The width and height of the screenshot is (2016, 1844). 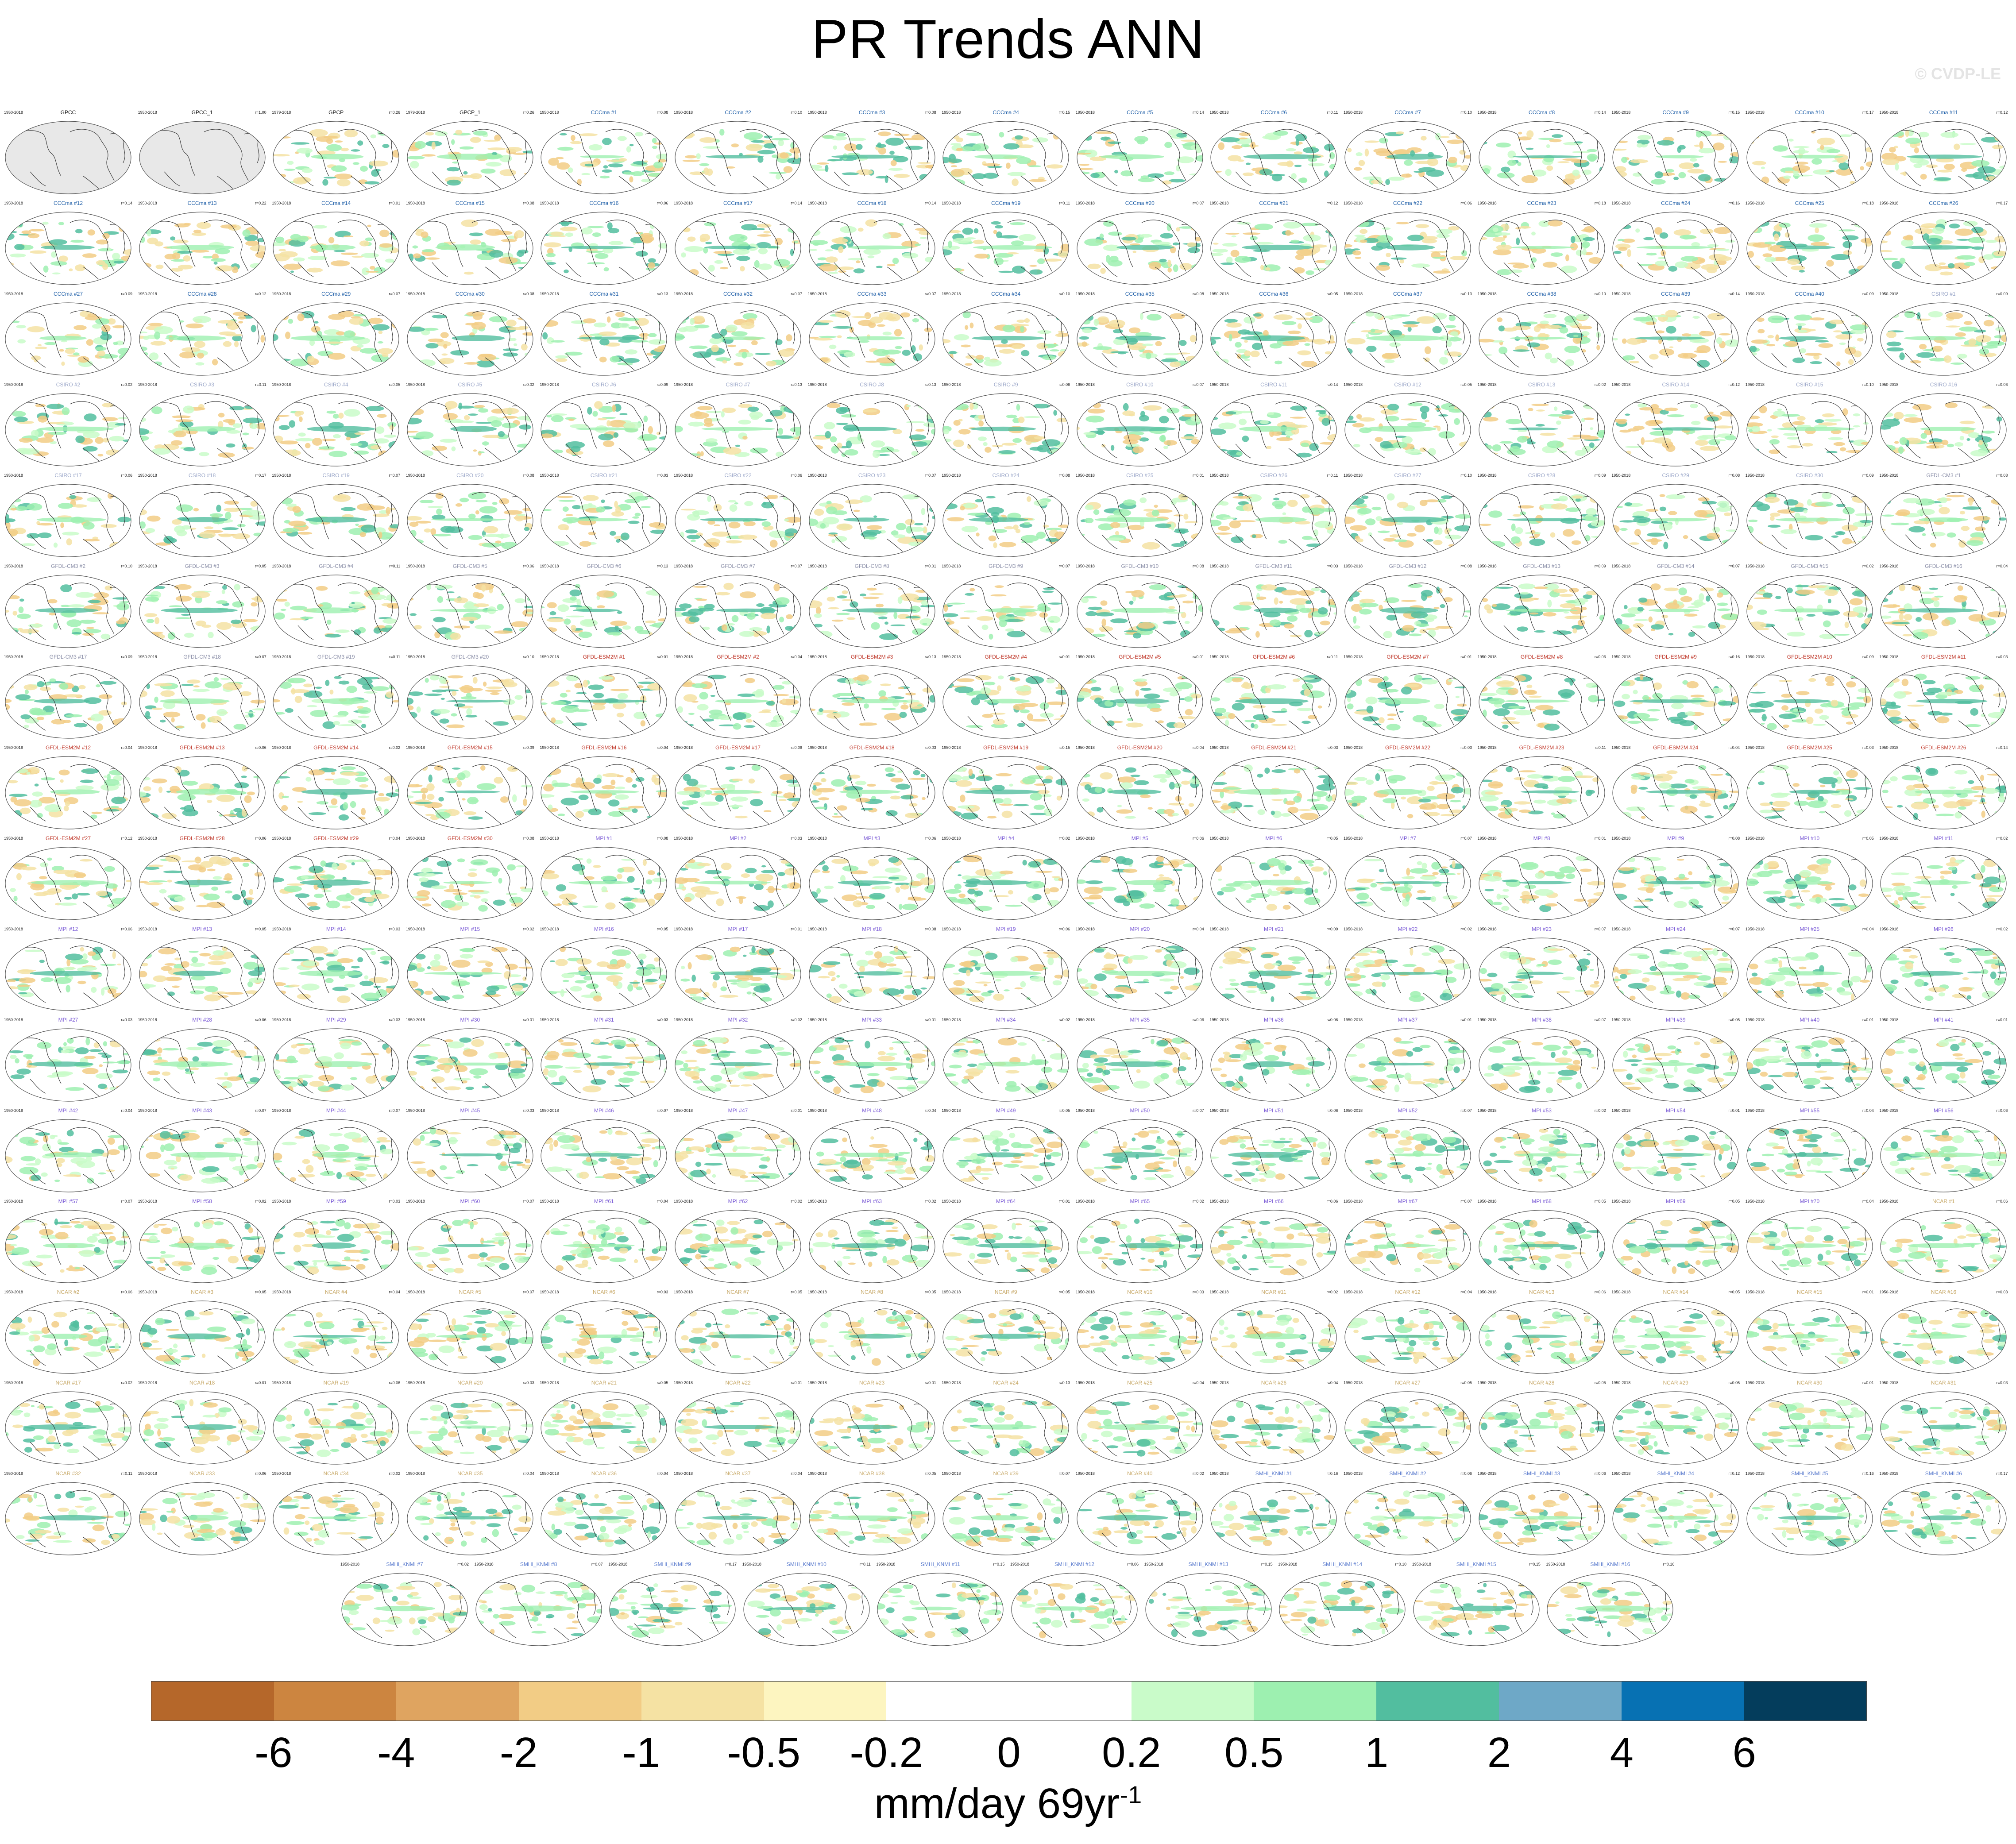 I want to click on map-panel: NCAR #9 1950-2018 r=0.05, so click(x=1006, y=1332).